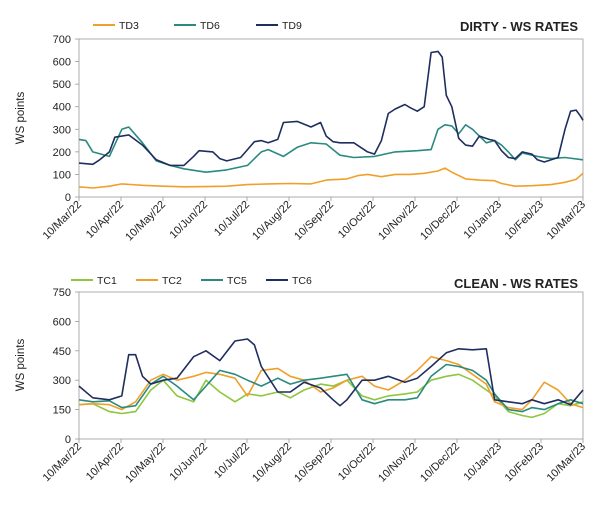 The height and width of the screenshot is (514, 600). I want to click on legend-label-td3: TD3, so click(129, 26).